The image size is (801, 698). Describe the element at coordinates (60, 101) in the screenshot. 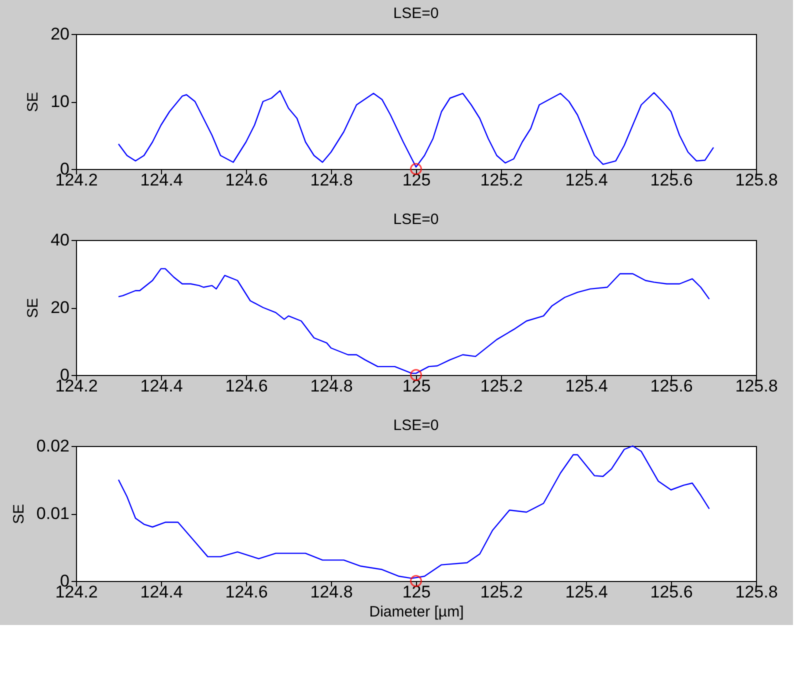

I see `y-tick-label: 10` at that location.